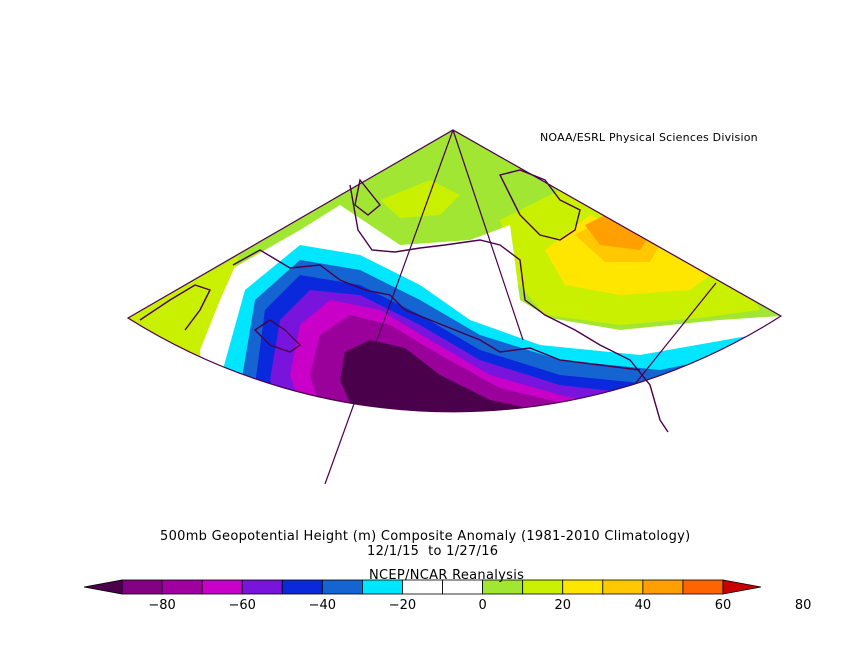 The height and width of the screenshot is (655, 847). I want to click on colorbar, so click(422, 587).